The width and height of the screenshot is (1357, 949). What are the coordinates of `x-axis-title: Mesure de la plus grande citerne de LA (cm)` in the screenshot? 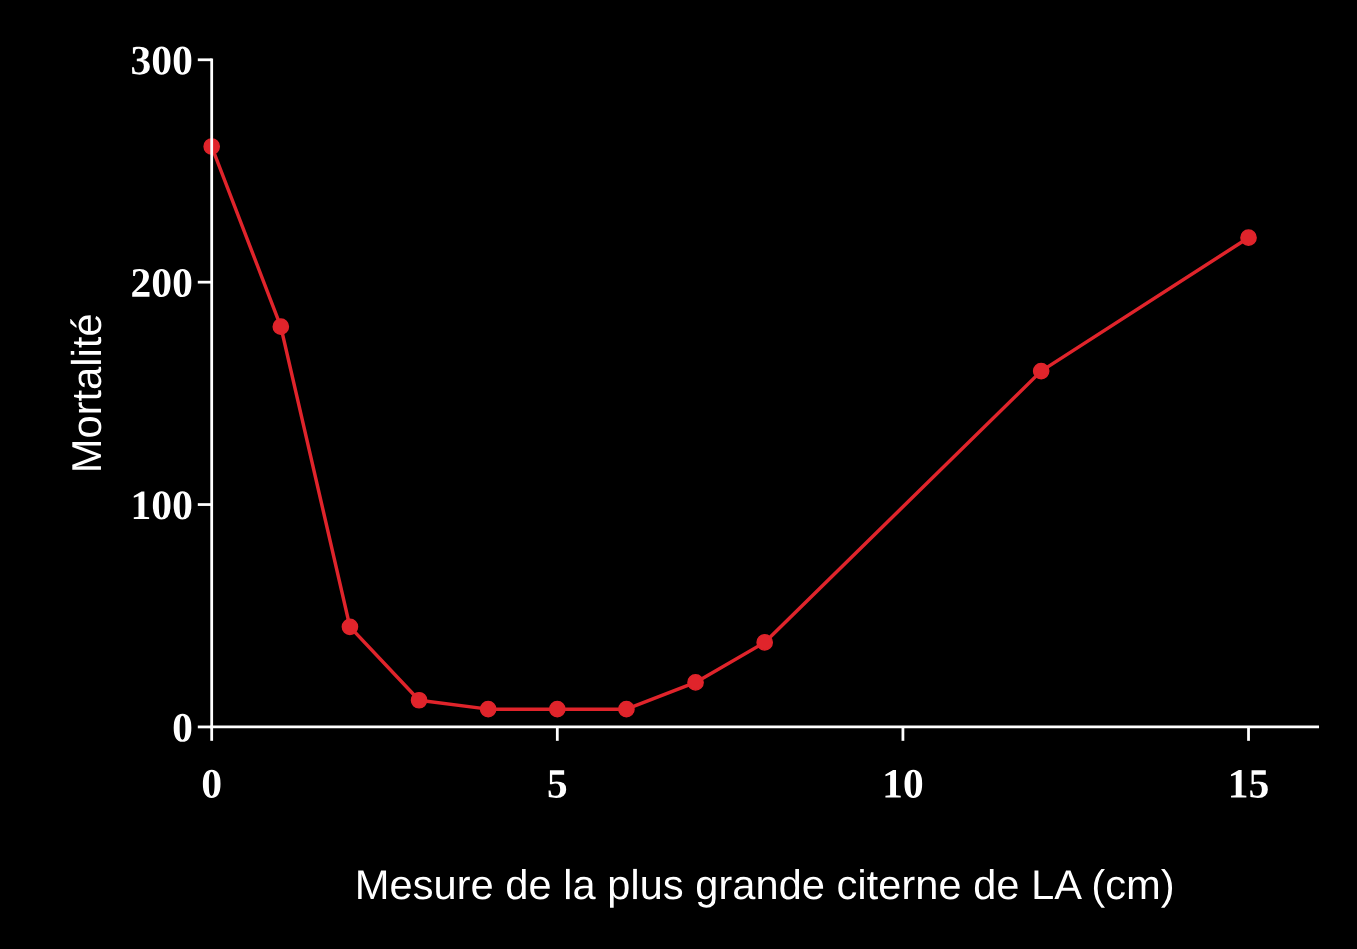 It's located at (765, 888).